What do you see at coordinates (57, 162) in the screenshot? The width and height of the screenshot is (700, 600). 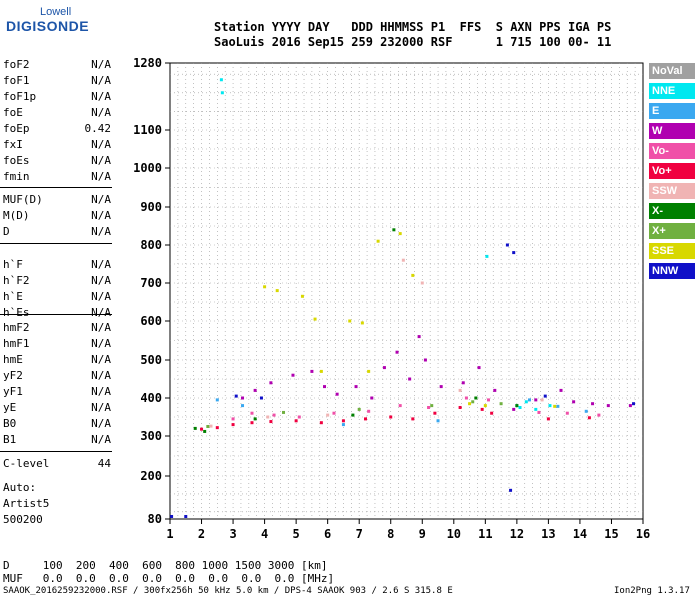 I see `param-group1-6: foEs N/A` at bounding box center [57, 162].